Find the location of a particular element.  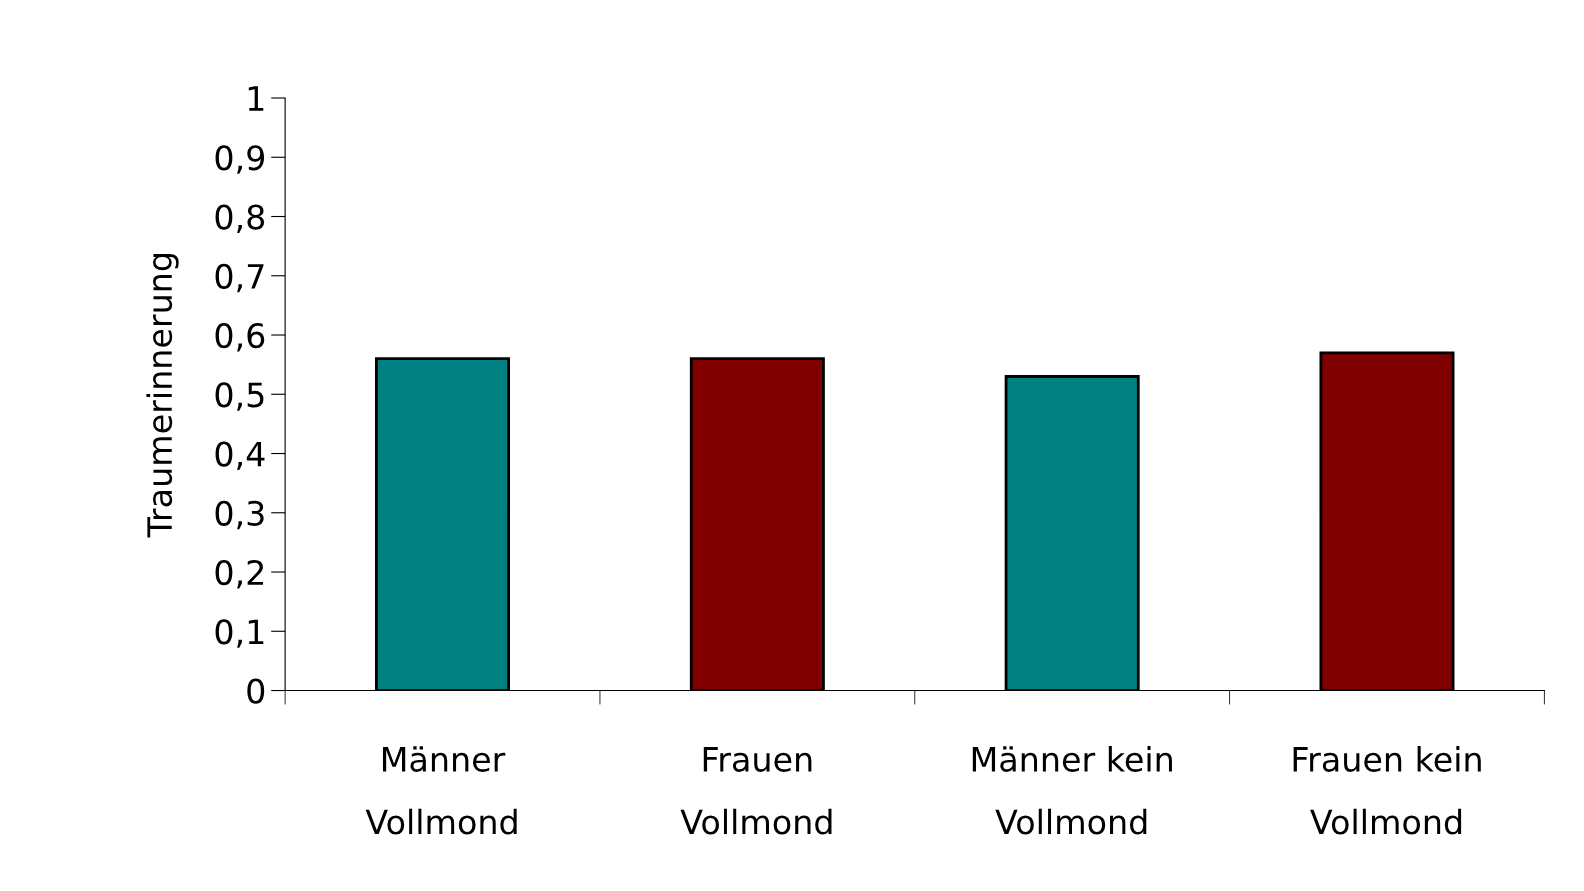

y-tick-label: 0,6 is located at coordinates (240, 337).